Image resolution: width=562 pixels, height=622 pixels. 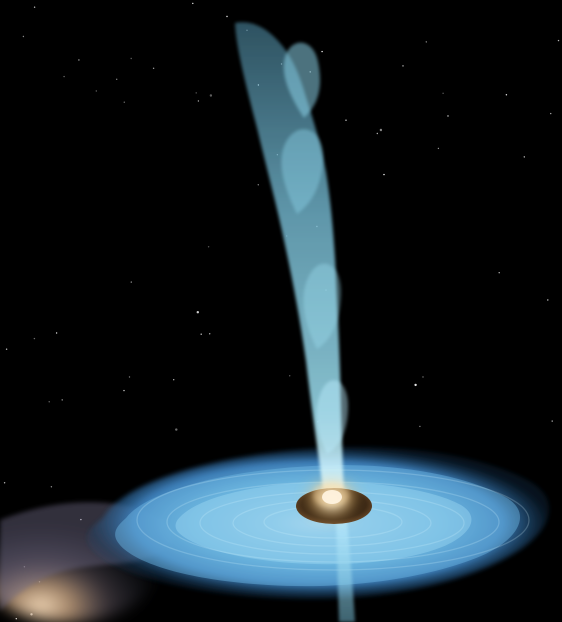 I want to click on relativistic-jet-down, so click(x=345, y=571).